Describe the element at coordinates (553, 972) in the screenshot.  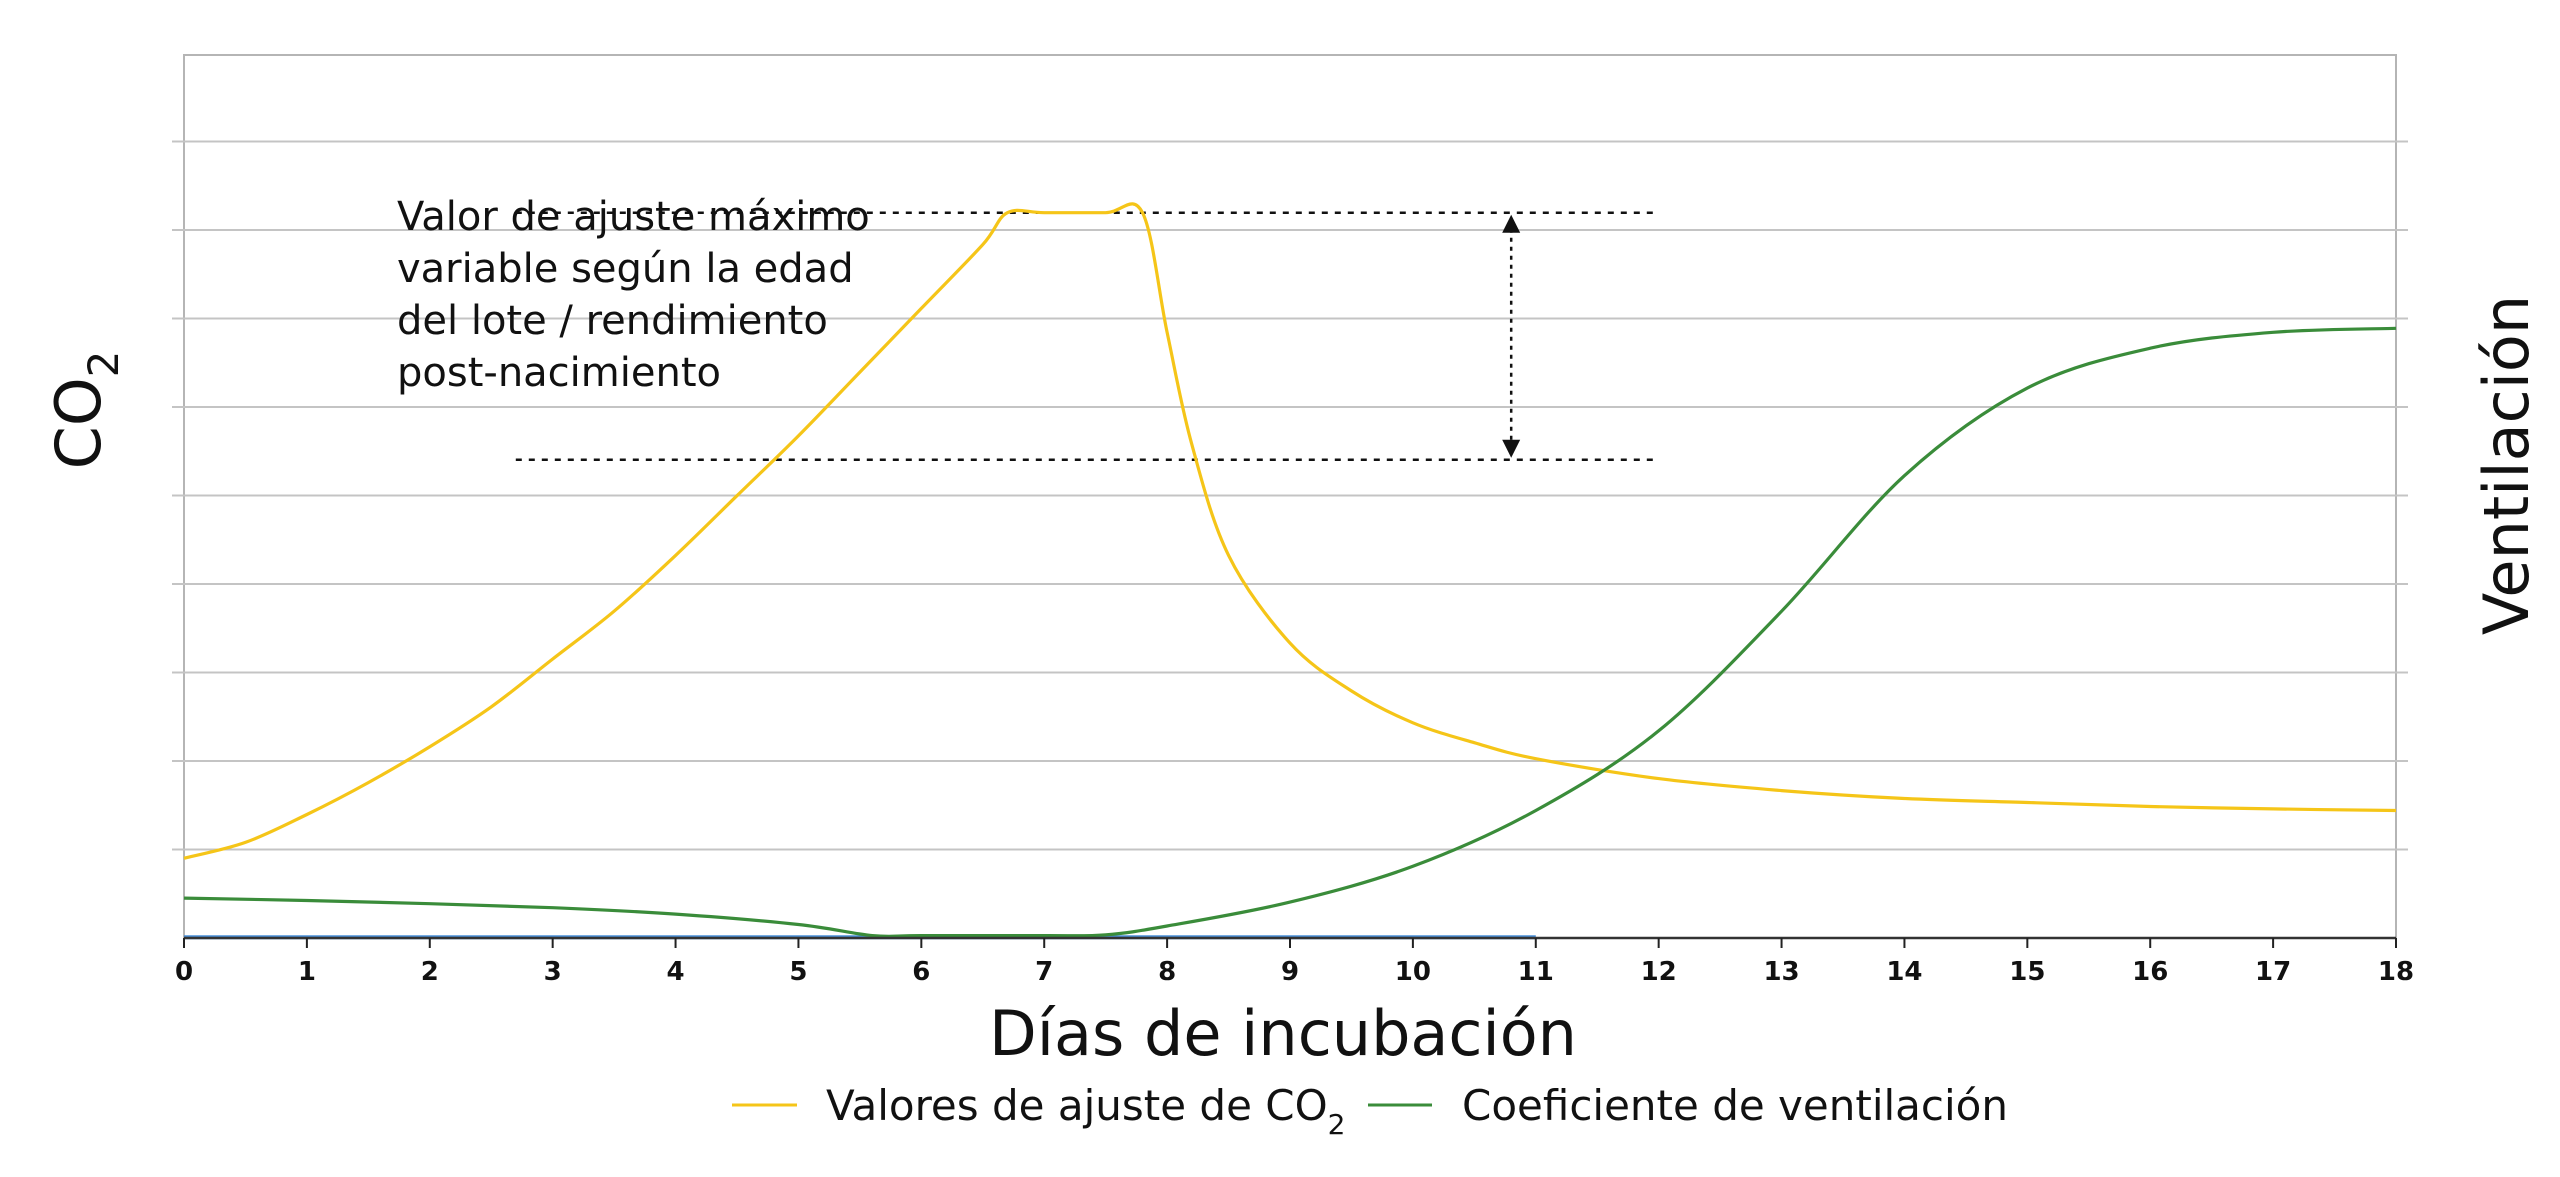
I see `x-tick-label: 3` at that location.